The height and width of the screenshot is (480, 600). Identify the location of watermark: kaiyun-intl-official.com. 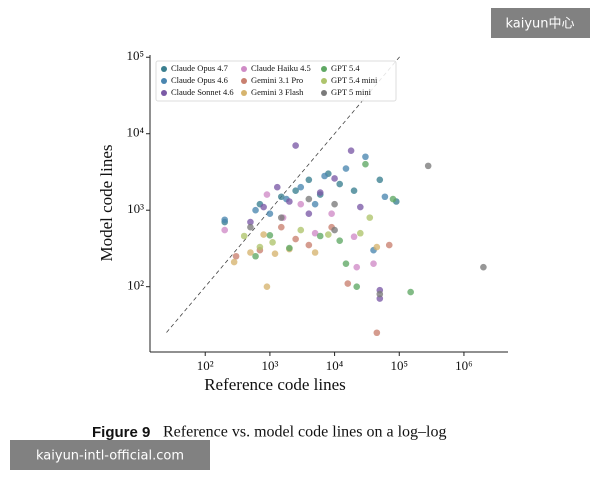
(110, 456).